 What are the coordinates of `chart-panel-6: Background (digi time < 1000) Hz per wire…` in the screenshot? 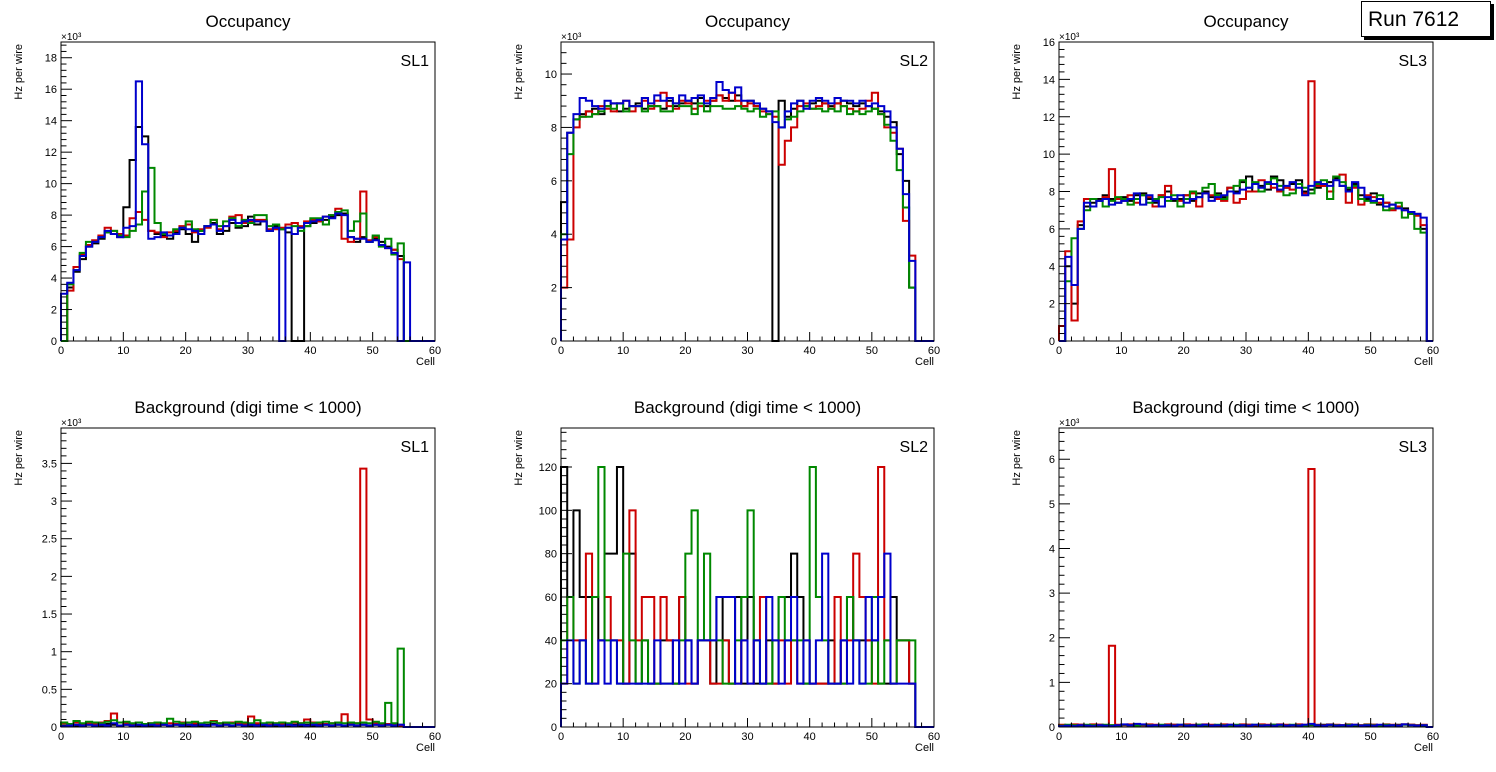 It's located at (1225, 576).